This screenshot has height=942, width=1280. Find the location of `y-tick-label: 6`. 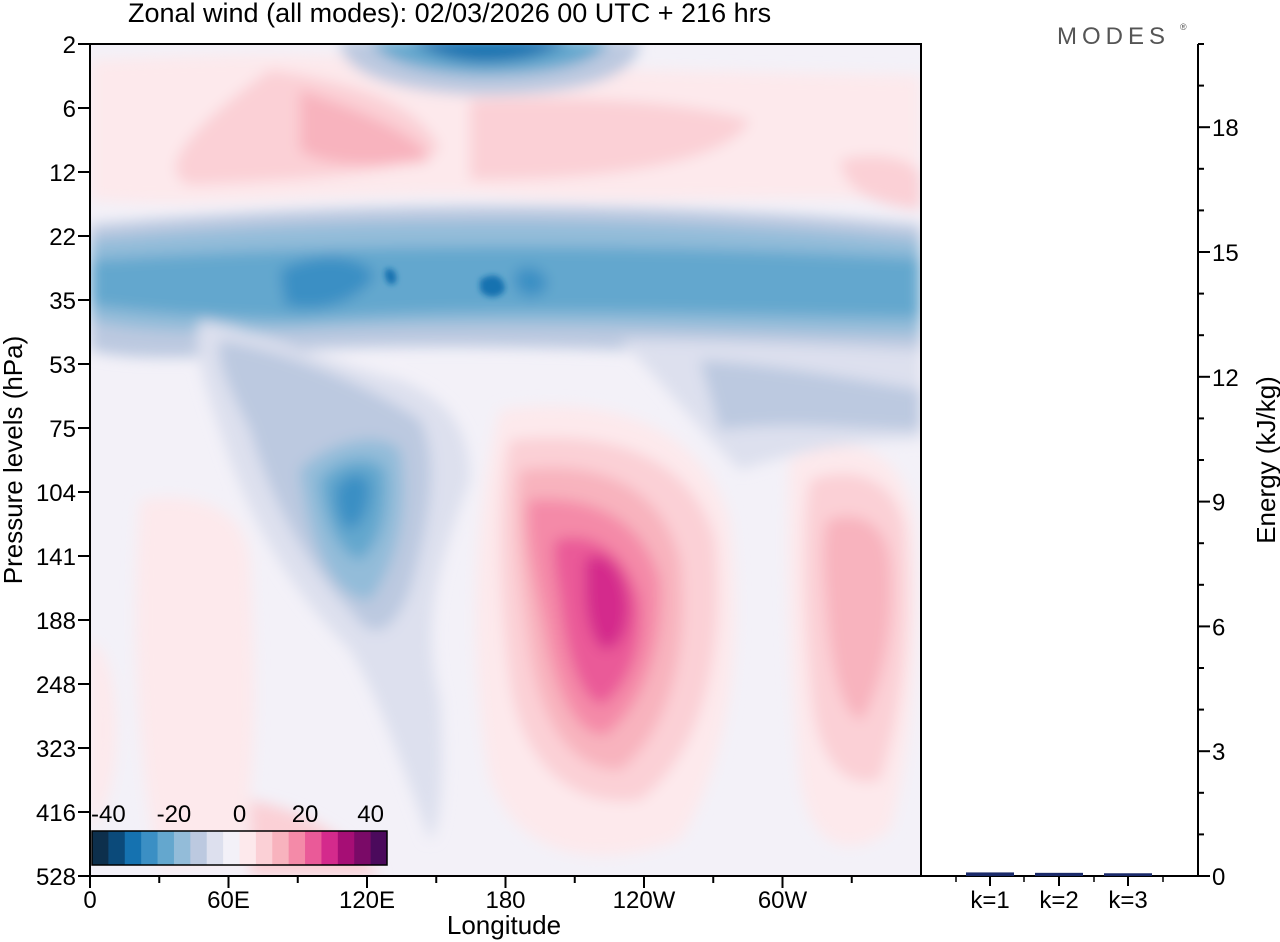

y-tick-label: 6 is located at coordinates (69, 109).